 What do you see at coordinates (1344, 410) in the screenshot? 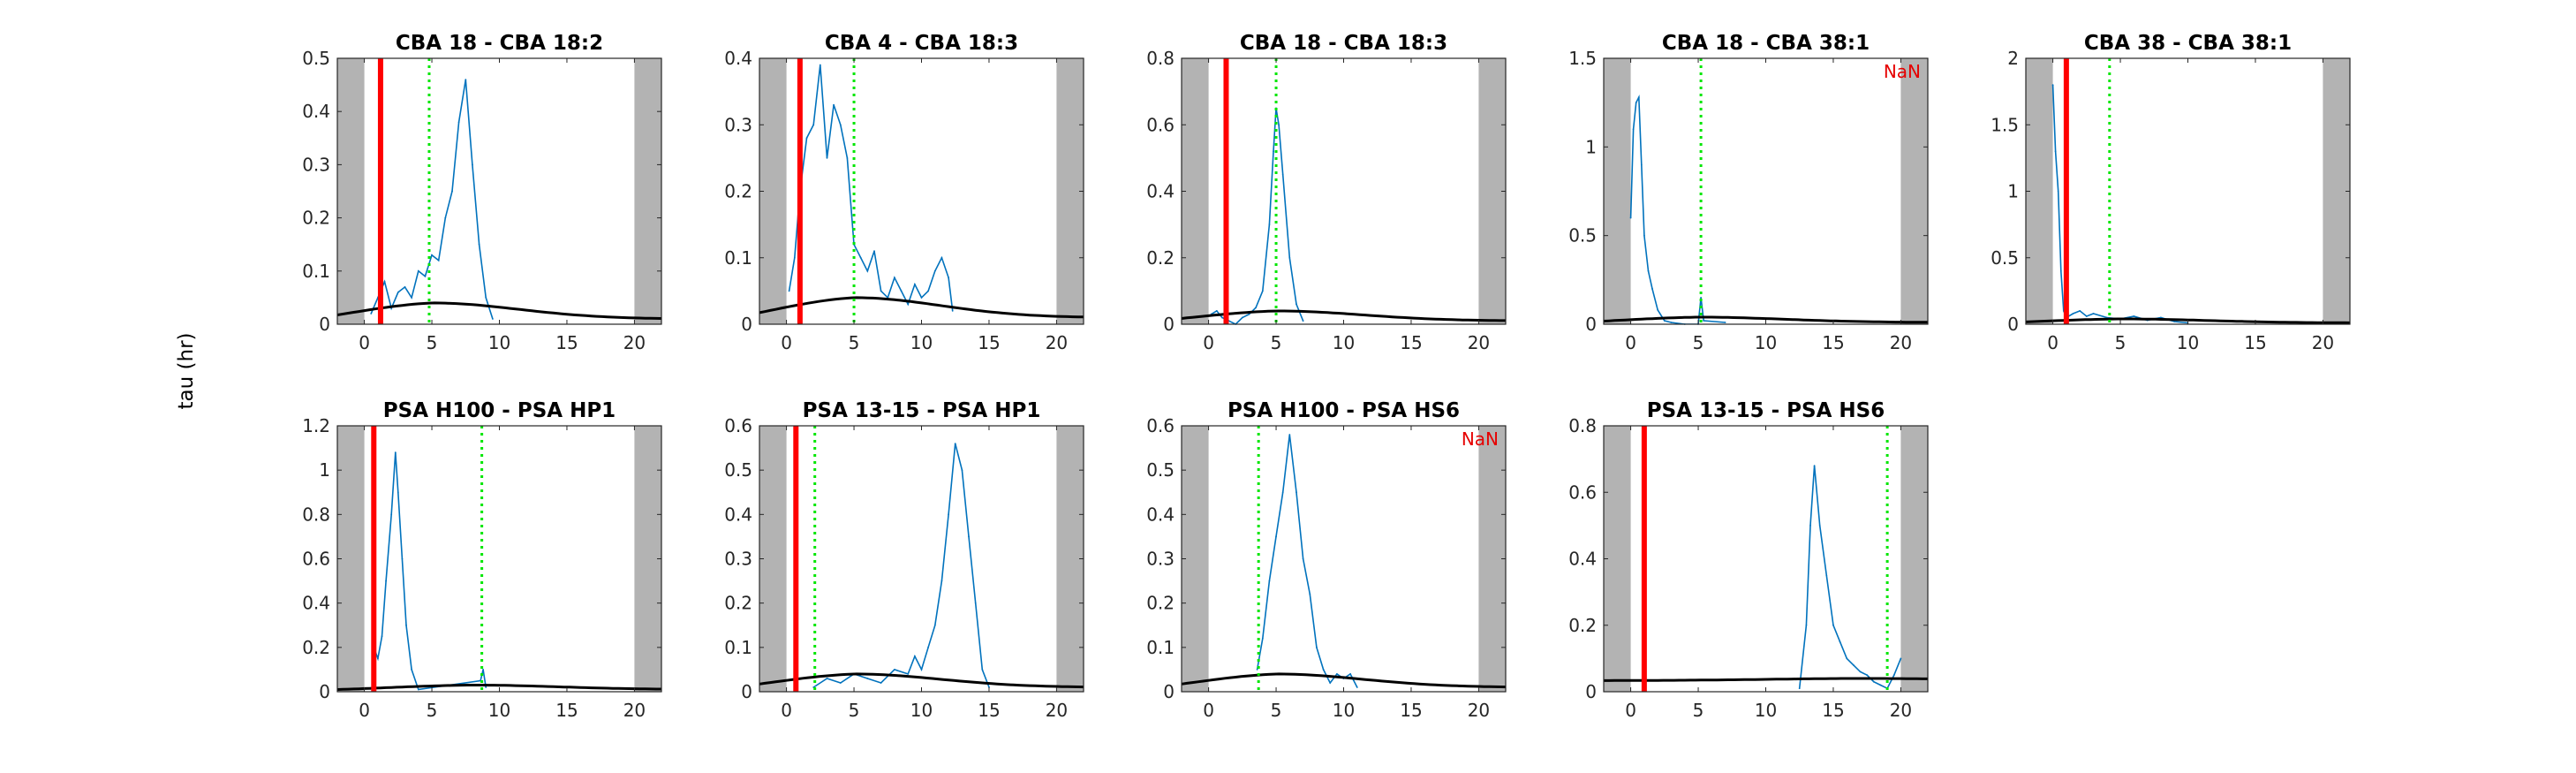
I see `panel-title: PSA H100 - PSA HS6` at bounding box center [1344, 410].